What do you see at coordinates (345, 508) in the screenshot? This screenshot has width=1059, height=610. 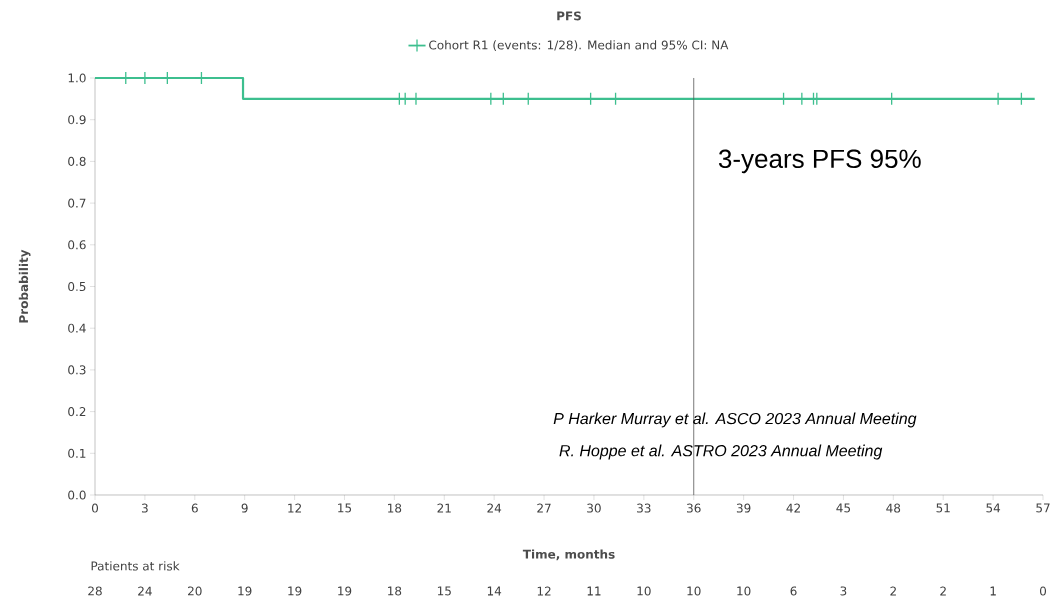 I see `x-tick-label: 15` at bounding box center [345, 508].